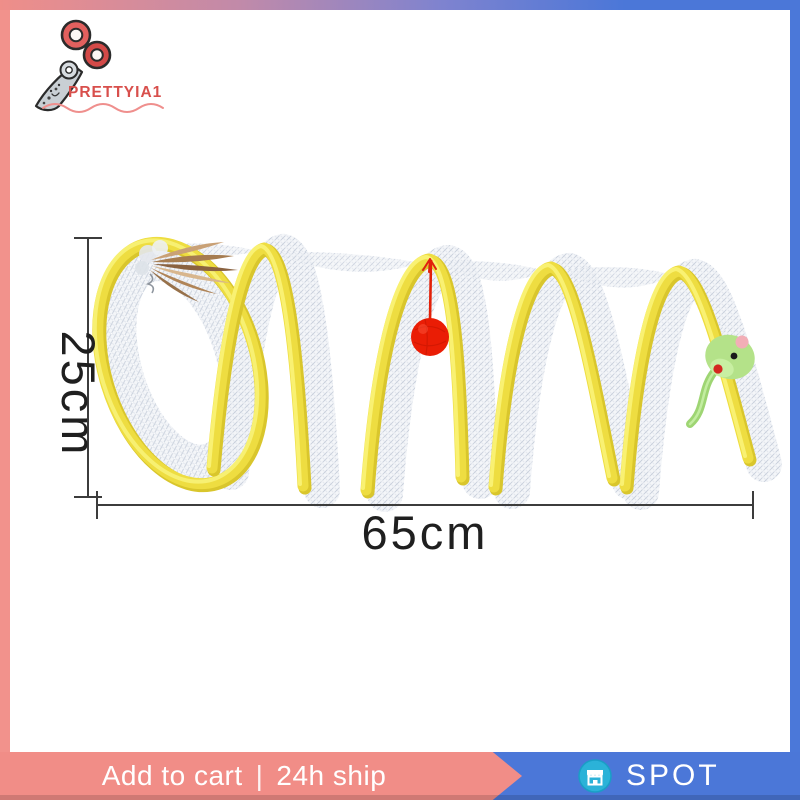 Image resolution: width=800 pixels, height=800 pixels. Describe the element at coordinates (331, 775) in the screenshot. I see `shipping-label: 24h ship` at that location.